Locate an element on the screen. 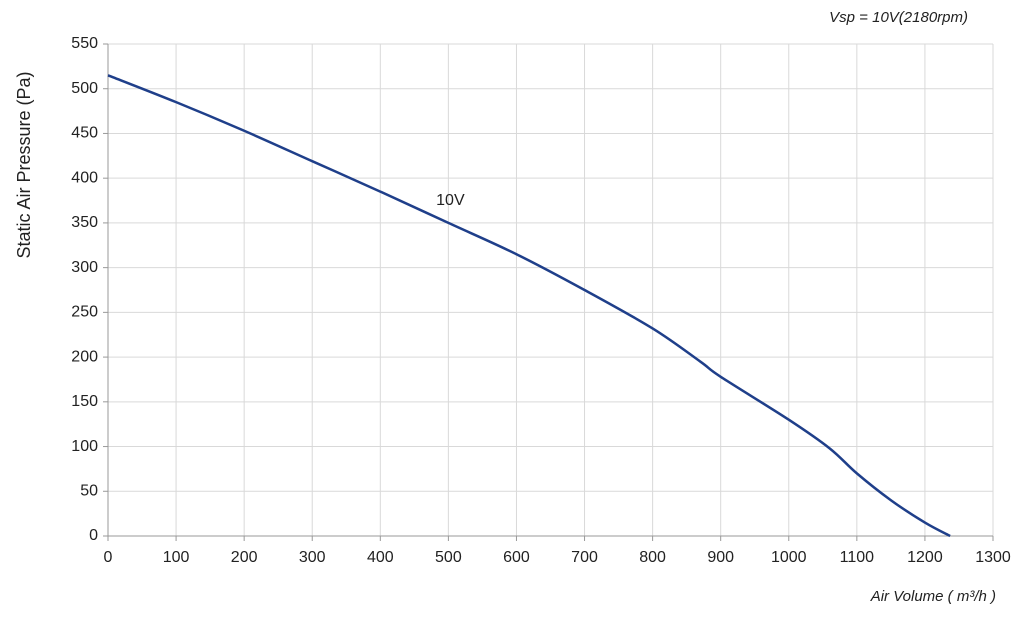 The image size is (1024, 617). series-label: 10V is located at coordinates (450, 200).